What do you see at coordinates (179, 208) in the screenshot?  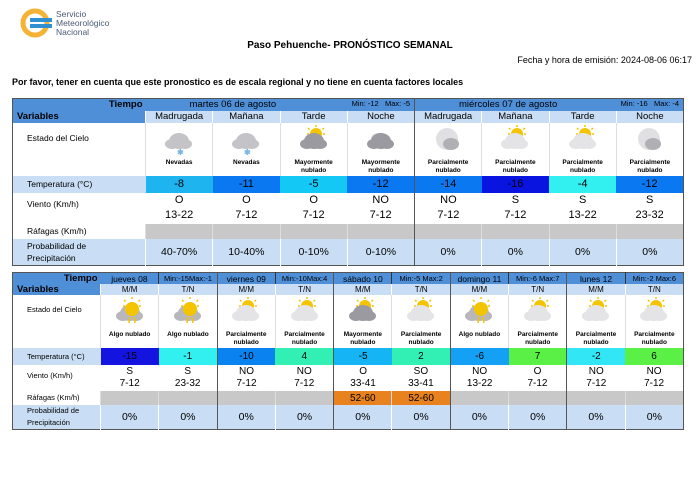 I see `wind-cell: O 13-22` at bounding box center [179, 208].